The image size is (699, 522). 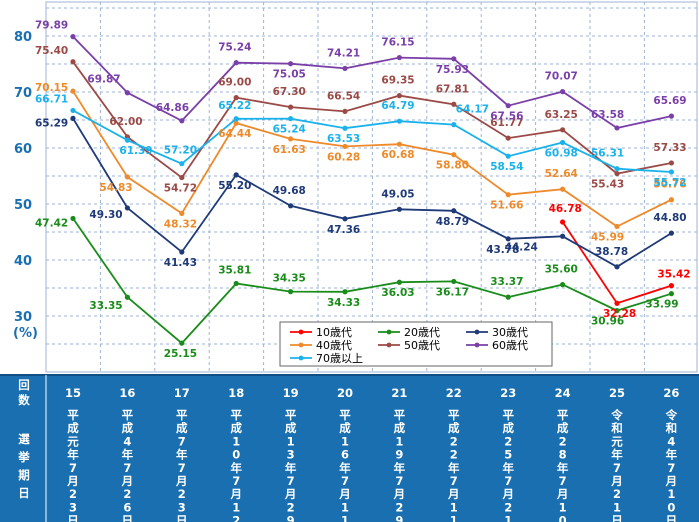 I want to click on election-date-label: 平, so click(x=73, y=415).